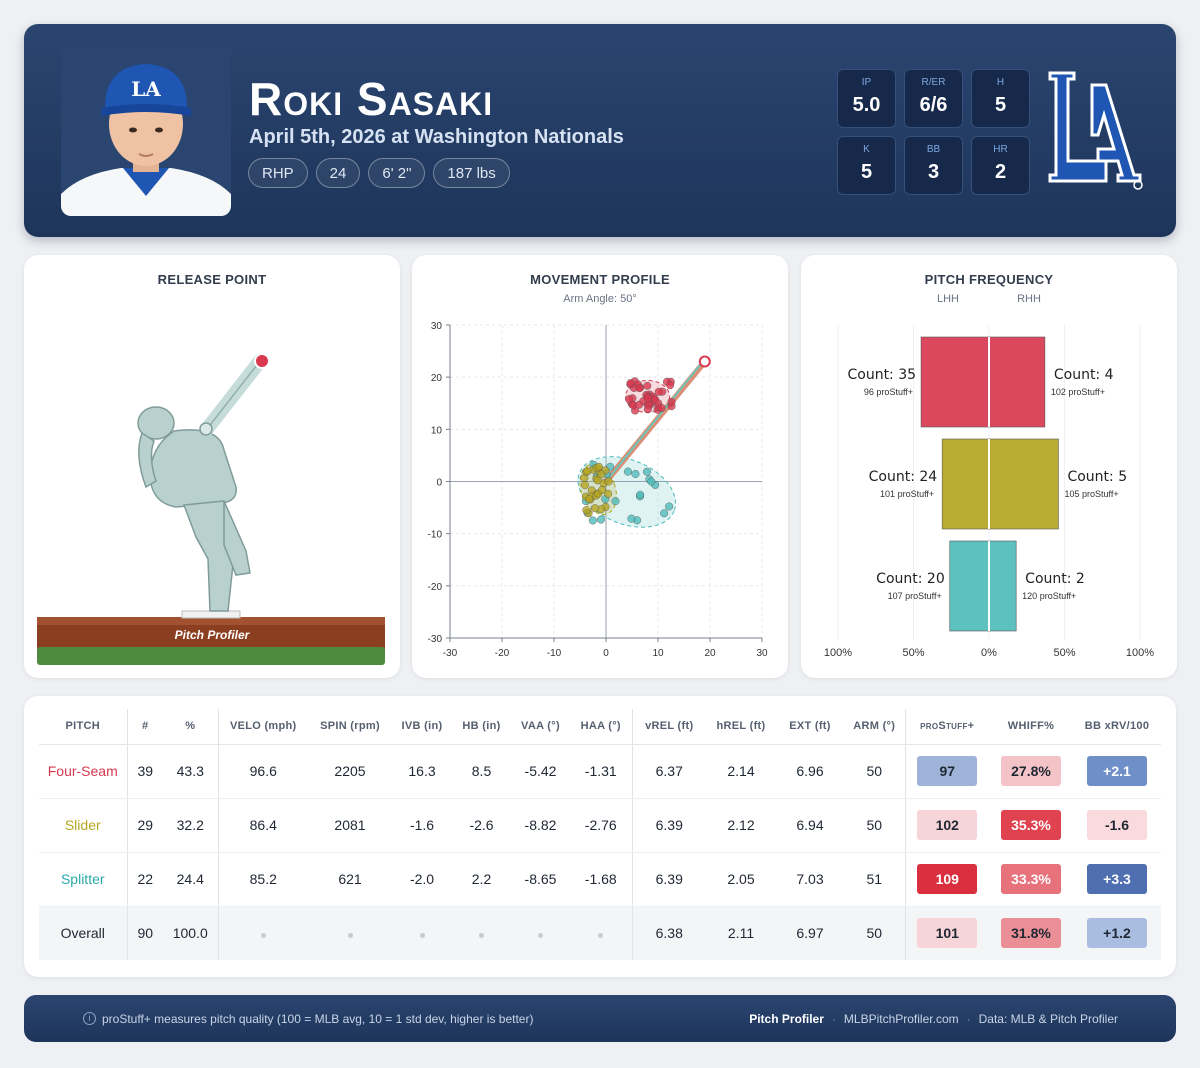 Image resolution: width=1200 pixels, height=1068 pixels. What do you see at coordinates (901, 1019) in the screenshot?
I see `footer-site-link: MLBPitchProfiler.com` at bounding box center [901, 1019].